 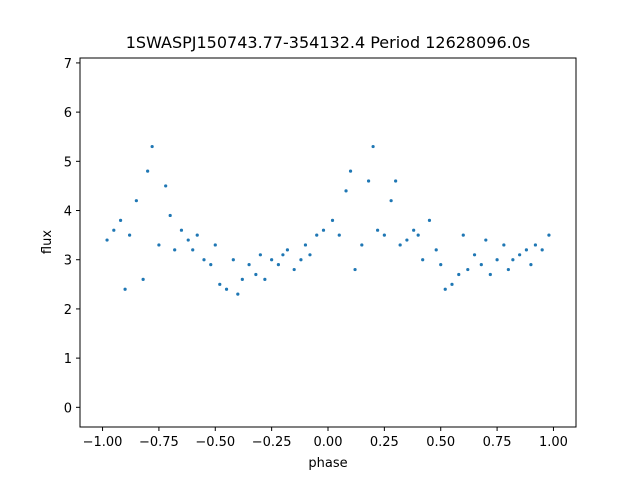 What do you see at coordinates (68, 162) in the screenshot?
I see `y-tick-label: 5` at bounding box center [68, 162].